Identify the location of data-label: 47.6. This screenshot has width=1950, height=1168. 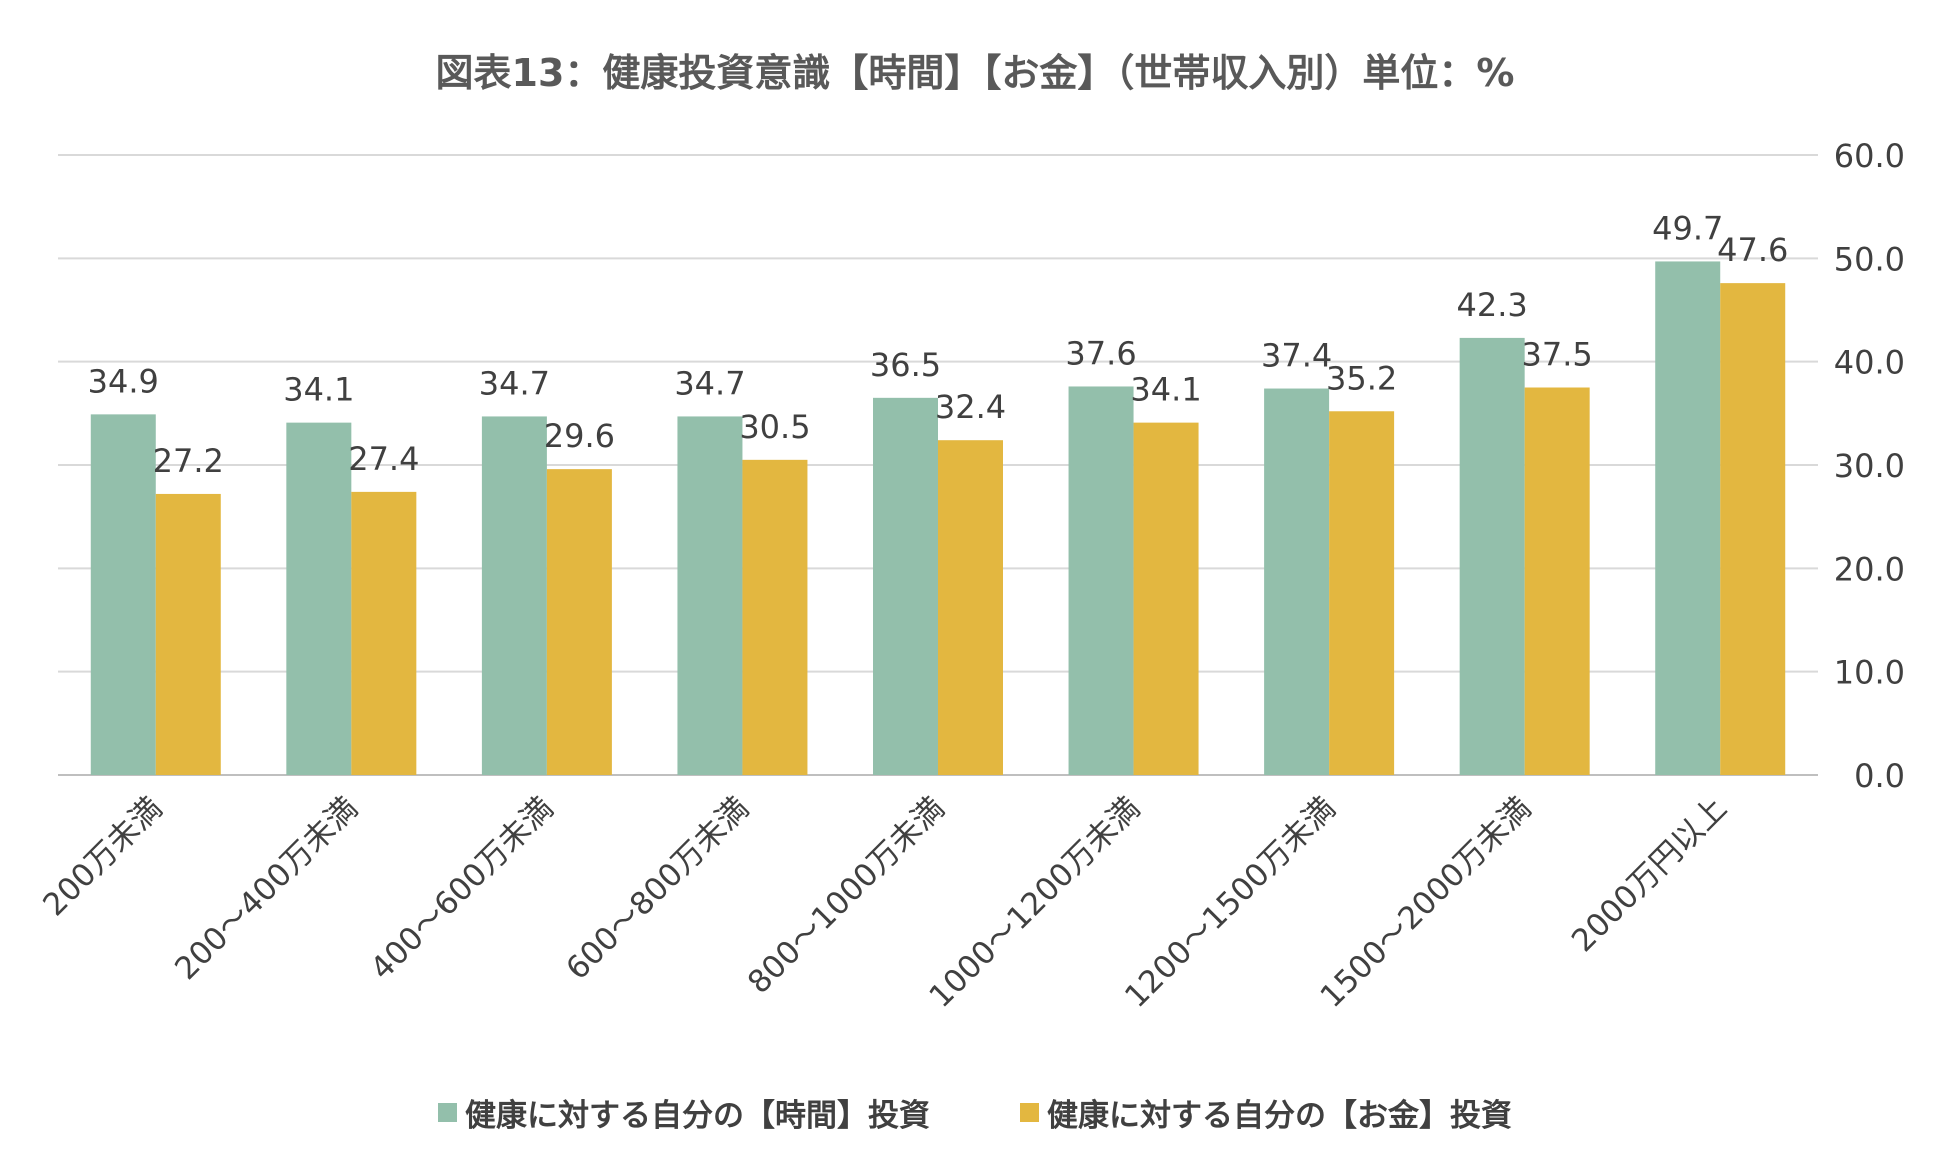
(1752, 250).